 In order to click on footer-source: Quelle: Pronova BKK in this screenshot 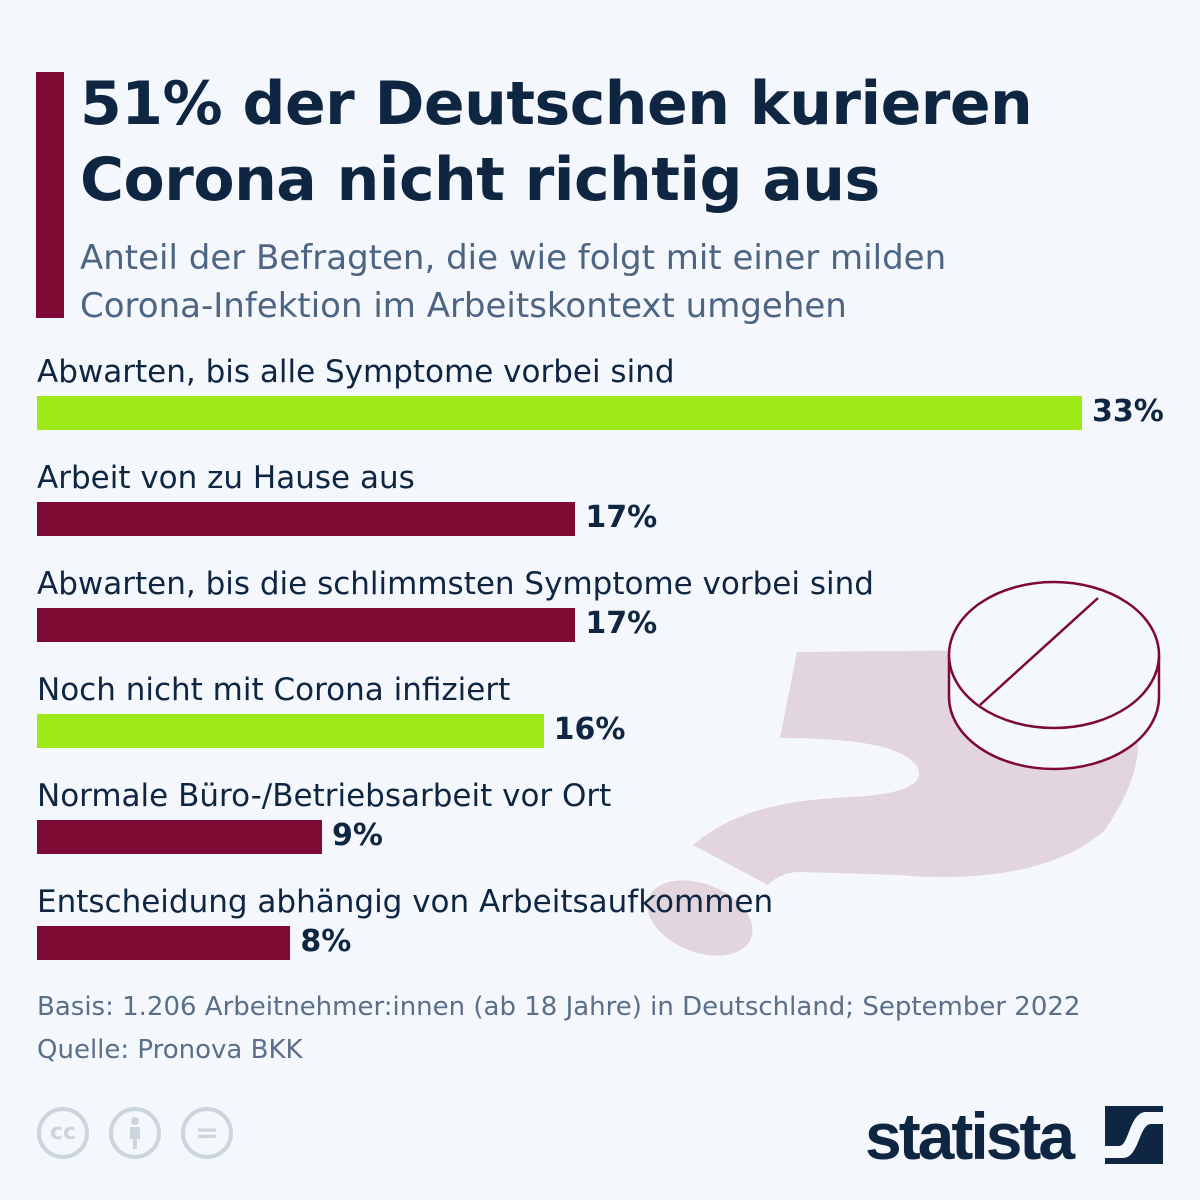, I will do `click(170, 1050)`.